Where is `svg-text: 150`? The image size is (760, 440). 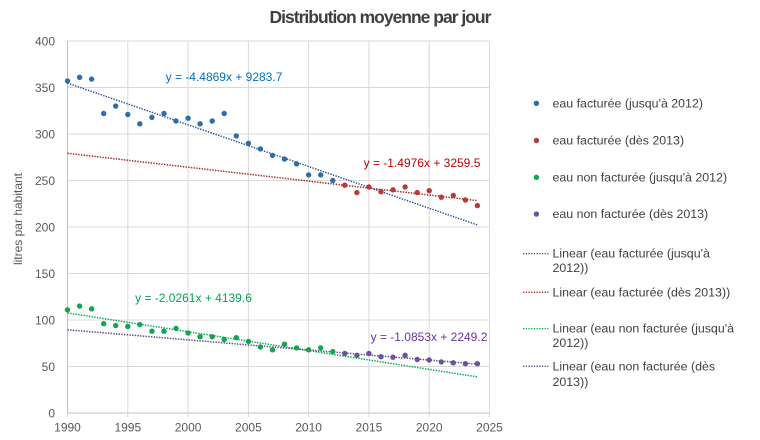
svg-text: 150 is located at coordinates (45, 274).